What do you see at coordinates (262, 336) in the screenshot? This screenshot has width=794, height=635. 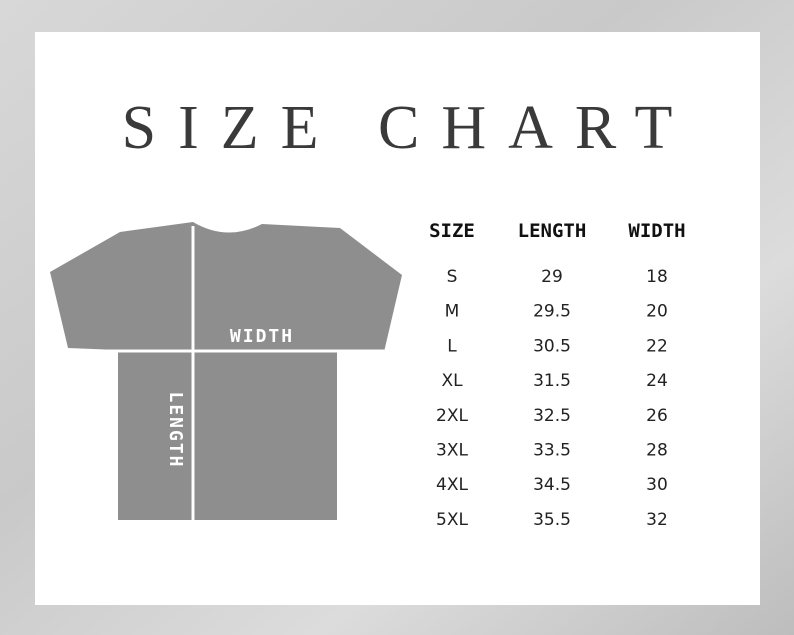 I see `width-label: WIDTH` at bounding box center [262, 336].